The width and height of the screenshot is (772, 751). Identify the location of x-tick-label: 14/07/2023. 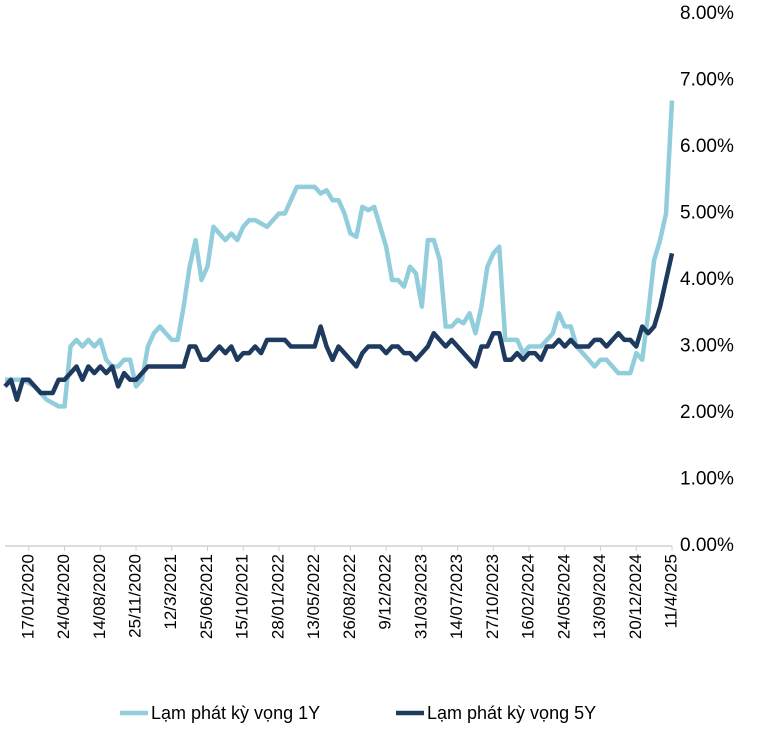
(456, 596).